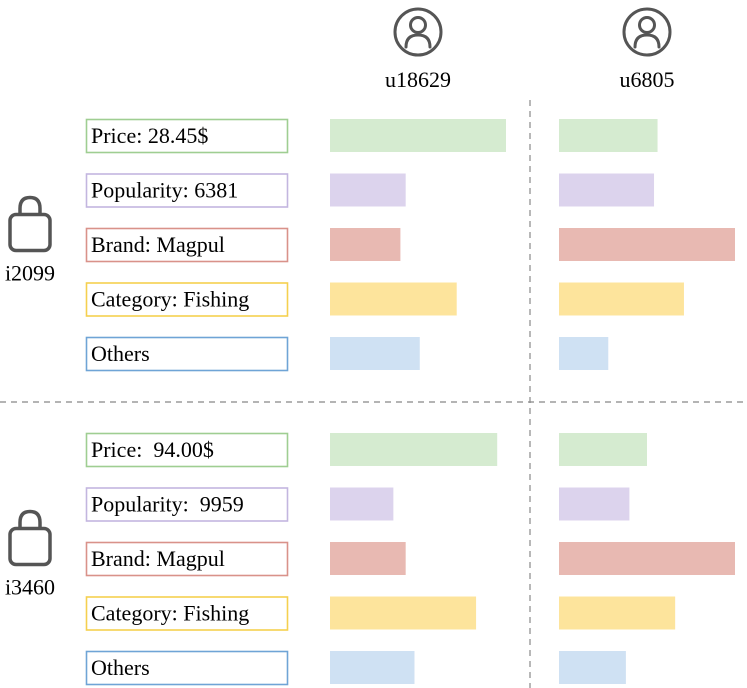  Describe the element at coordinates (167, 504) in the screenshot. I see `feature-label: Popularity: 9959` at that location.